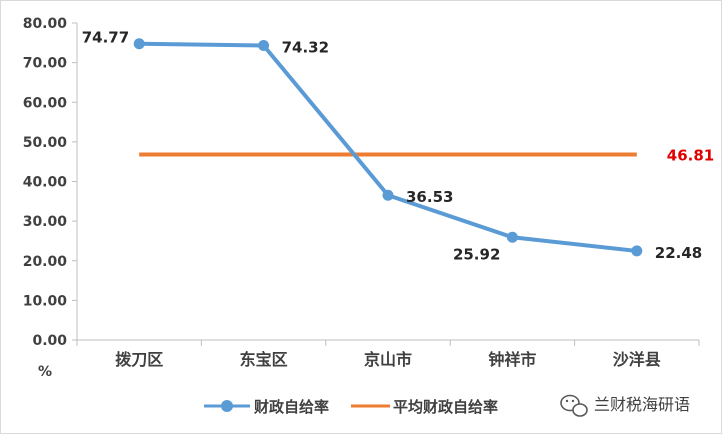 The height and width of the screenshot is (435, 722). What do you see at coordinates (45, 372) in the screenshot?
I see `y-axis-unit: %` at bounding box center [45, 372].